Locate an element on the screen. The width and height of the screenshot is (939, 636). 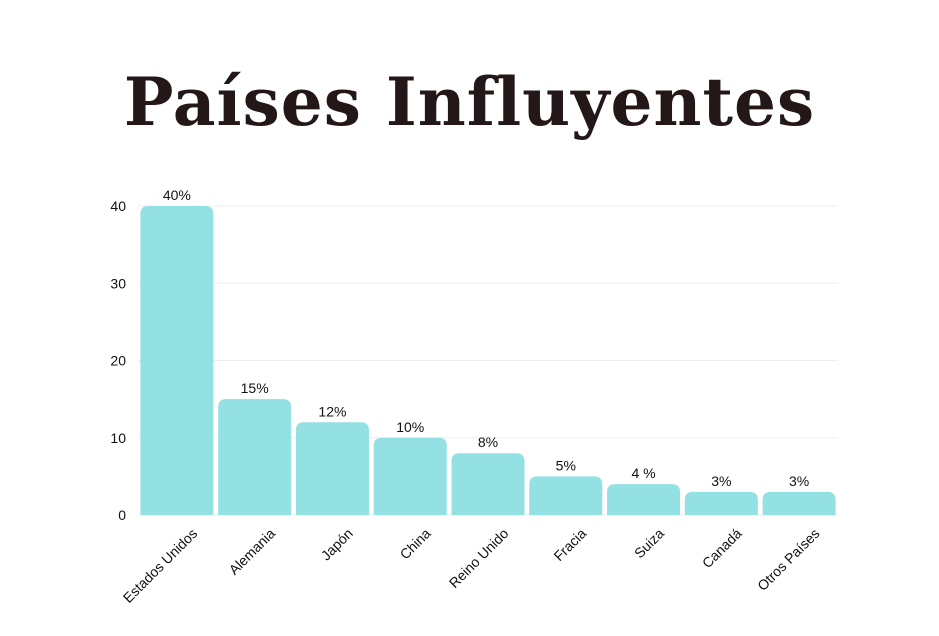
y-tick-label: 40 is located at coordinates (118, 206).